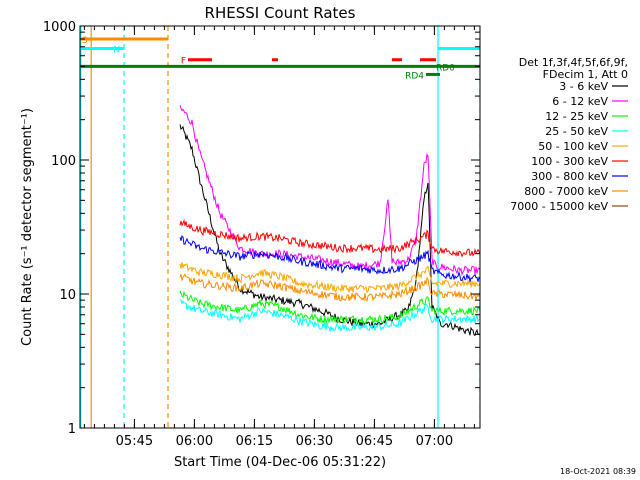 The image size is (640, 480). I want to click on x-tick-label: 06:00, so click(194, 441).